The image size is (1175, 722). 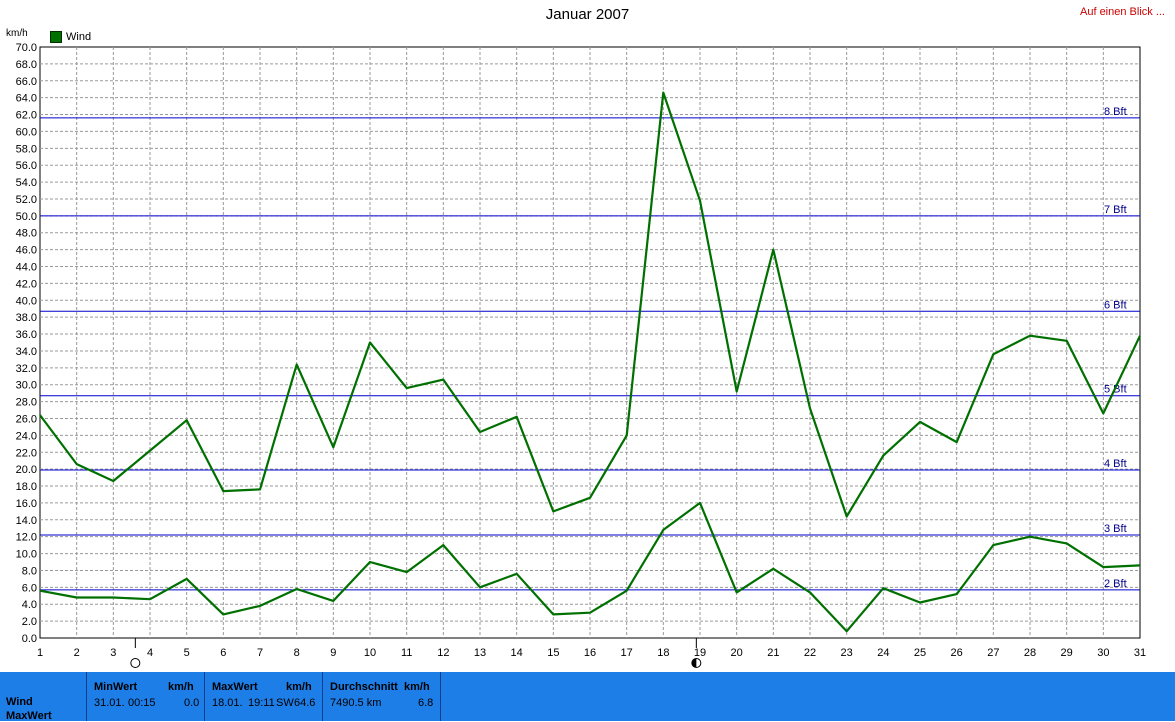 What do you see at coordinates (26, 470) in the screenshot?
I see `y-tick-label: 20.0` at bounding box center [26, 470].